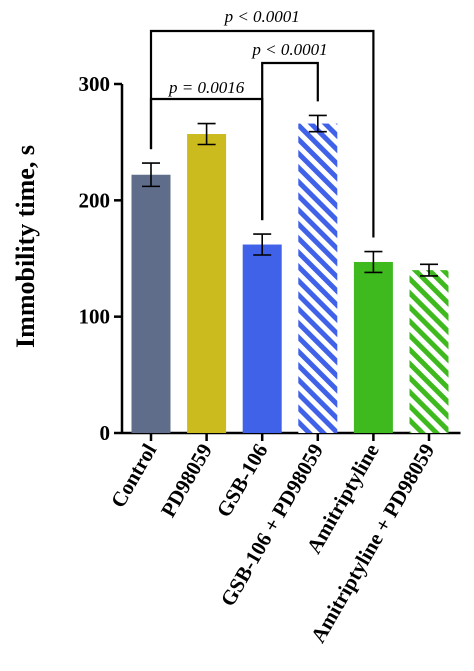 The image size is (474, 671). What do you see at coordinates (186, 481) in the screenshot?
I see `category-label: PD98059` at bounding box center [186, 481].